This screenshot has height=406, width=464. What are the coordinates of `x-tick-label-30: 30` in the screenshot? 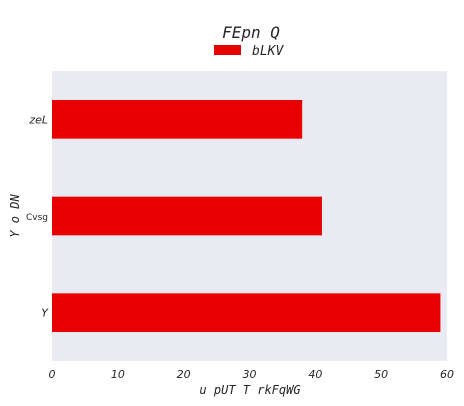 It's located at (250, 374).